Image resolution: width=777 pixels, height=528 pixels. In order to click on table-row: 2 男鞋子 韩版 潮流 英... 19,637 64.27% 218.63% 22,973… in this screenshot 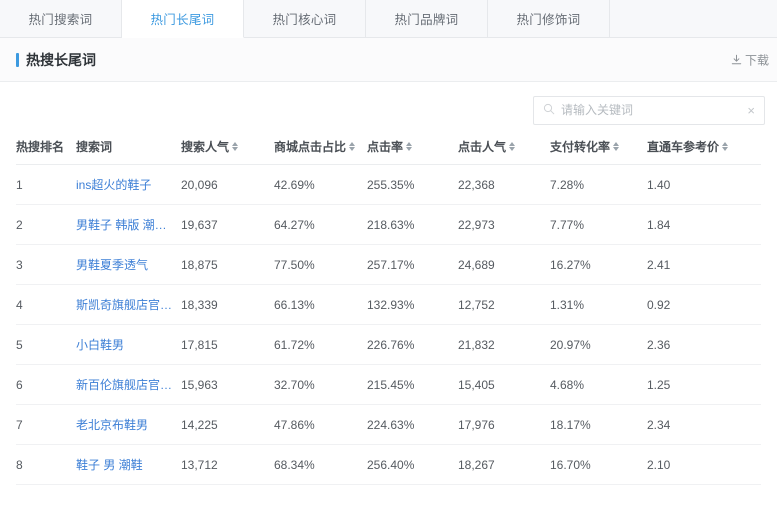, I will do `click(388, 224)`.